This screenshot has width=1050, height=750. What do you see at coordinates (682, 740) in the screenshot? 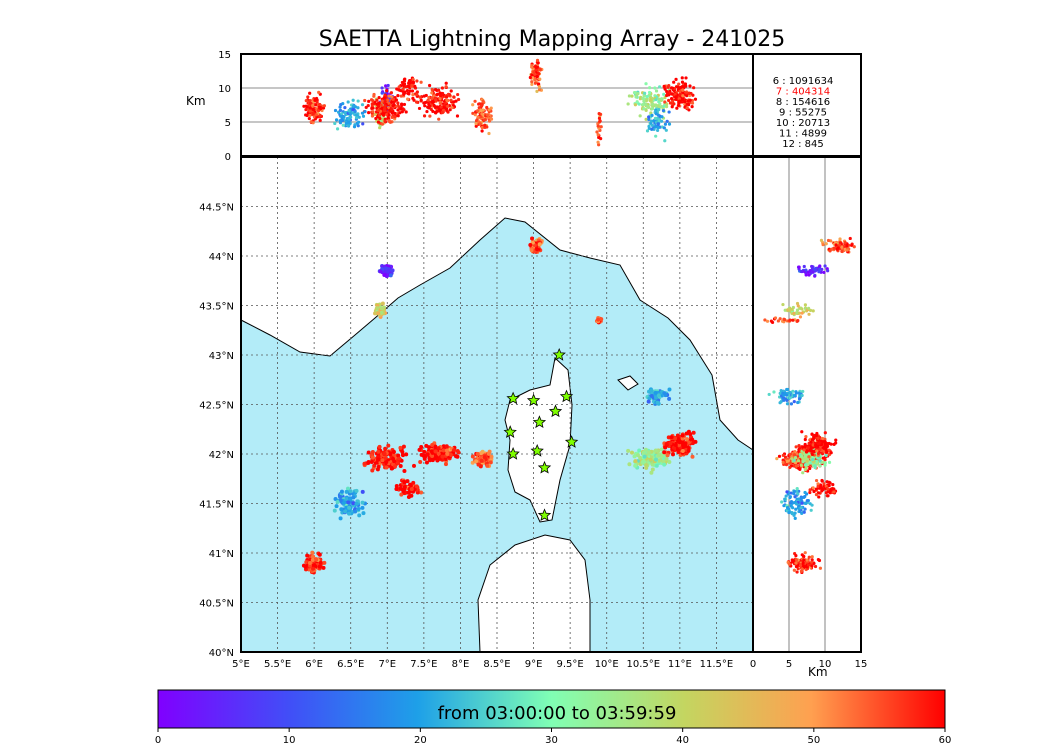
I see `colorbar-tick-label: 40` at bounding box center [682, 740].